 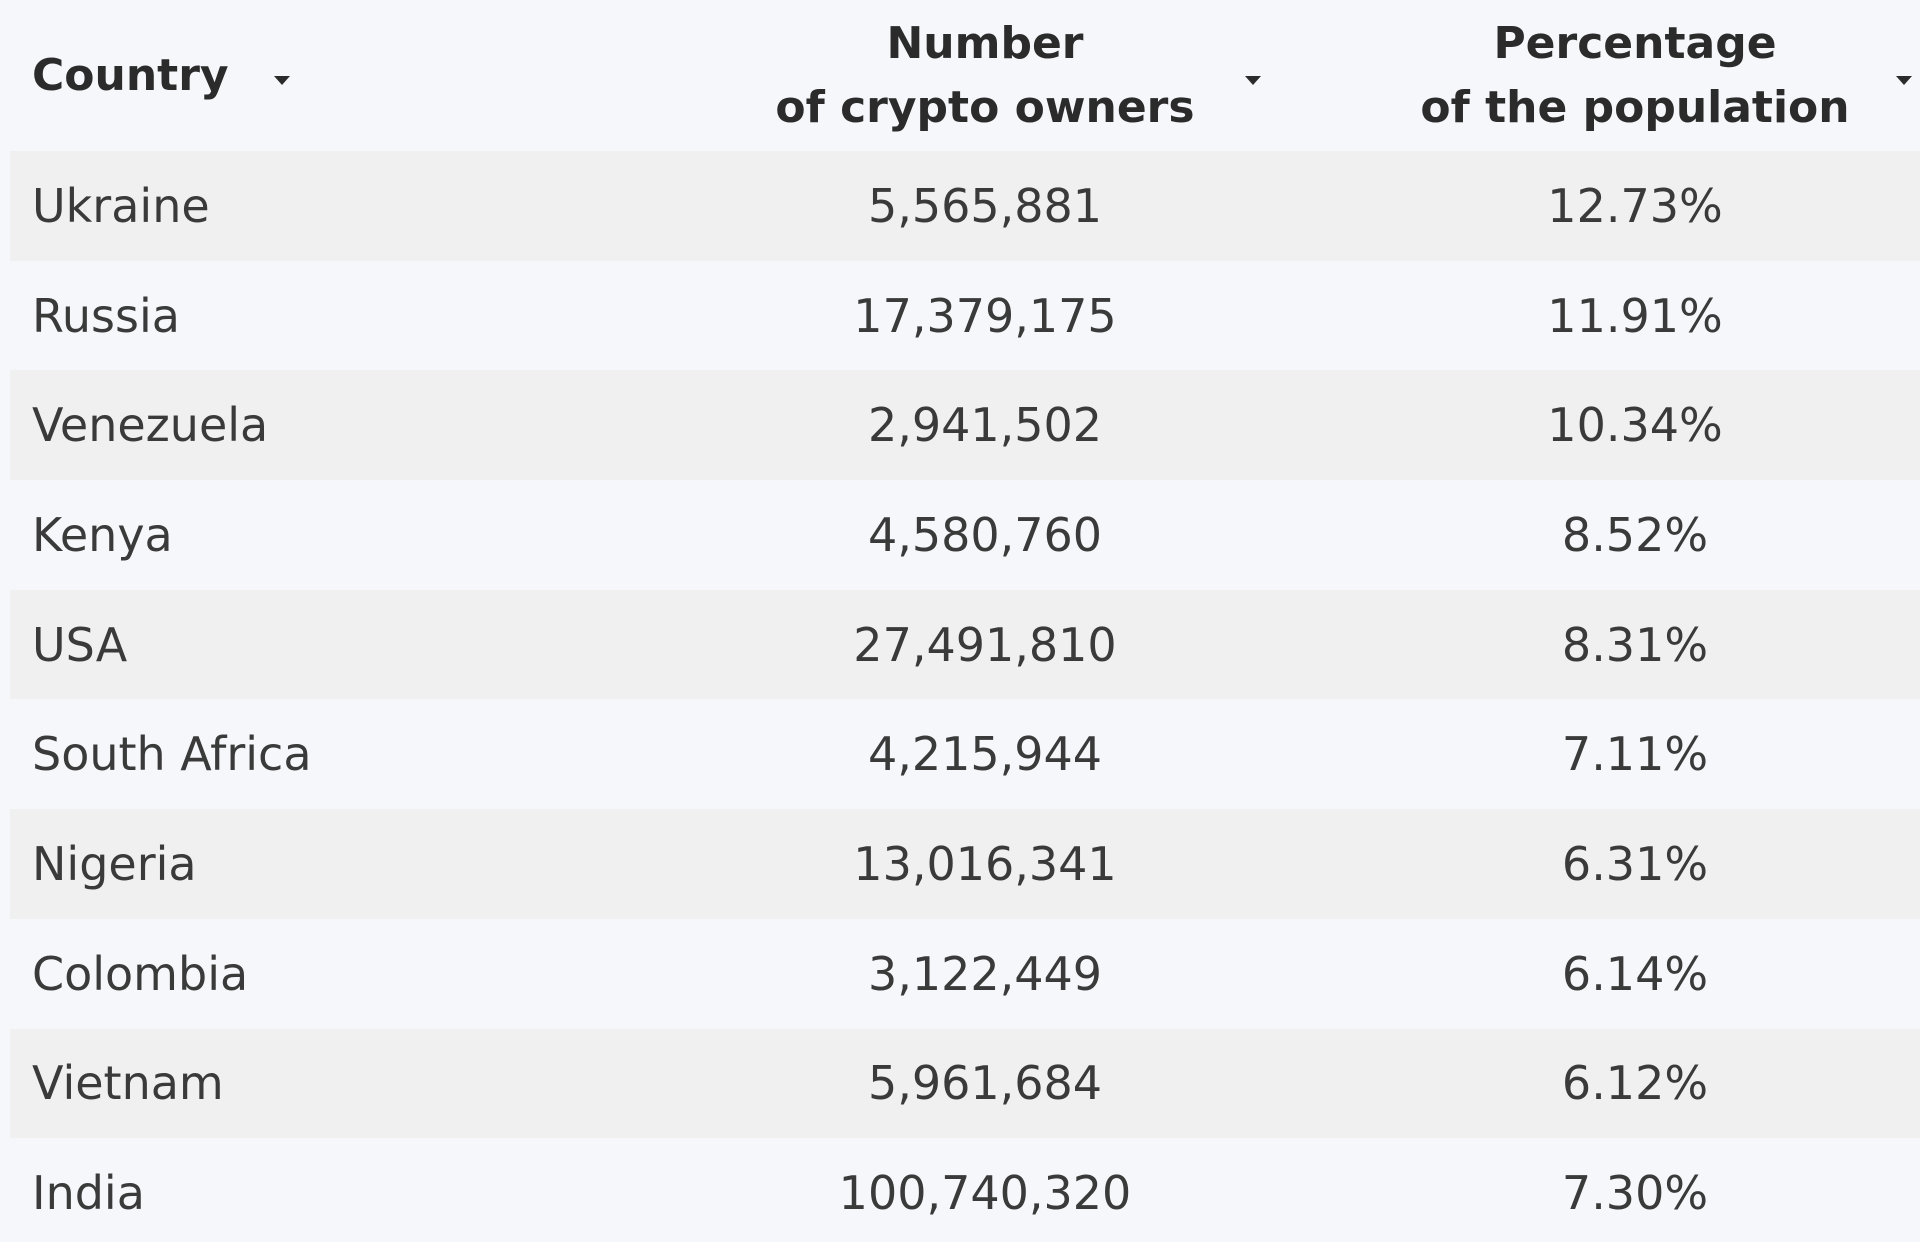 I want to click on table-row: Colombia 3,122,449 6.14%, so click(x=965, y=973).